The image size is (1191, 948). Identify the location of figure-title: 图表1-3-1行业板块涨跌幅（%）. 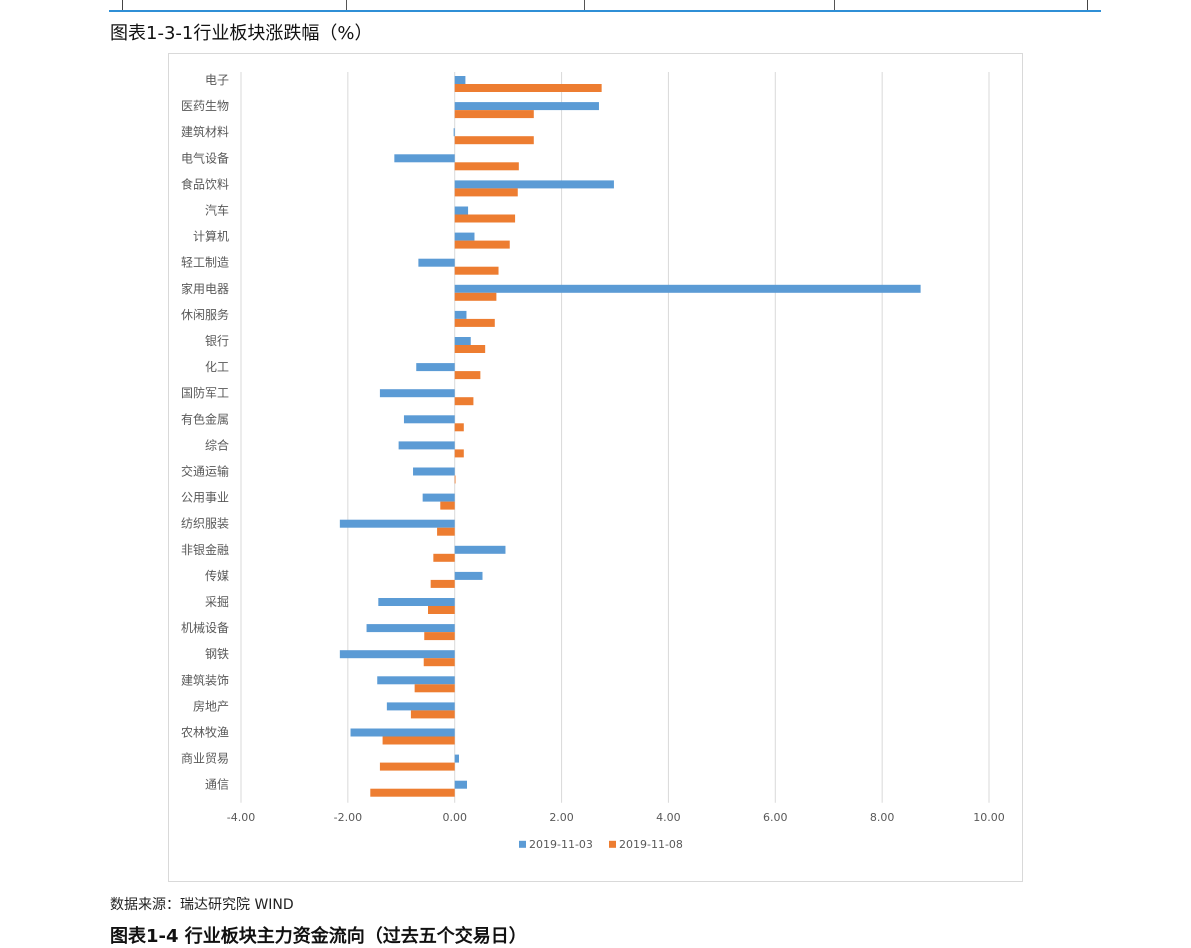
(241, 33).